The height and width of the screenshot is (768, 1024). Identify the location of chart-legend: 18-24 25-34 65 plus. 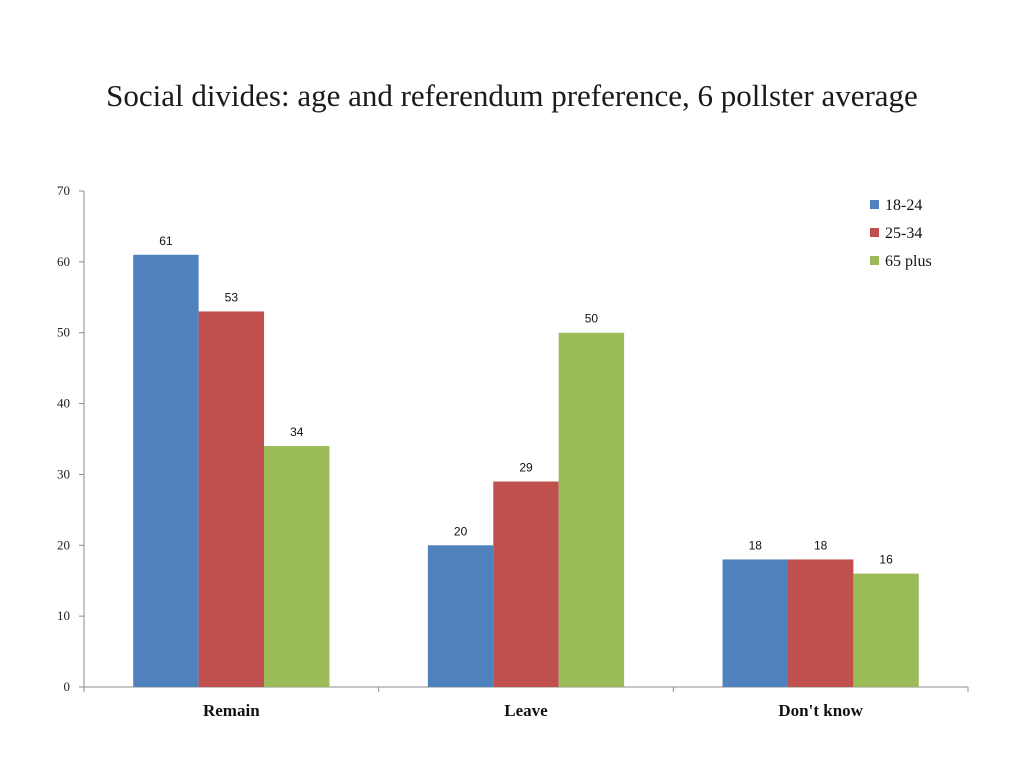
(901, 233).